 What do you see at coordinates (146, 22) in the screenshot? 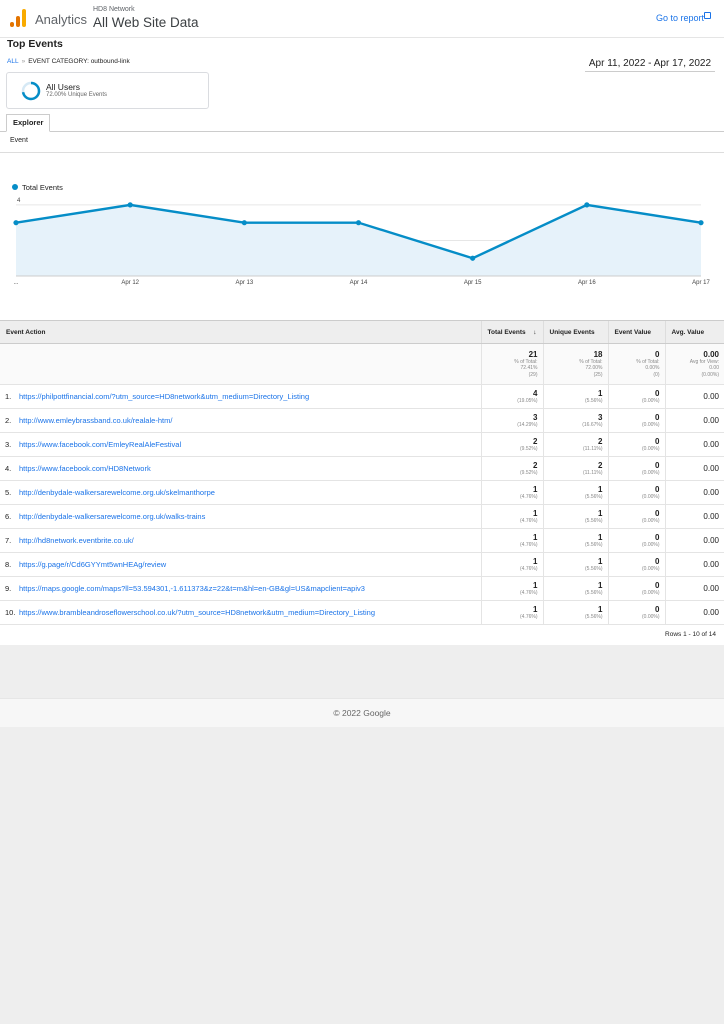
I see `property-name: All Web Site Data` at bounding box center [146, 22].